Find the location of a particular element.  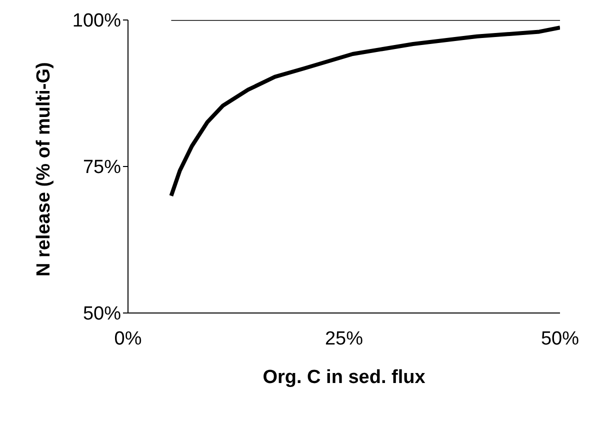

x-tick-label: 50% is located at coordinates (560, 339).